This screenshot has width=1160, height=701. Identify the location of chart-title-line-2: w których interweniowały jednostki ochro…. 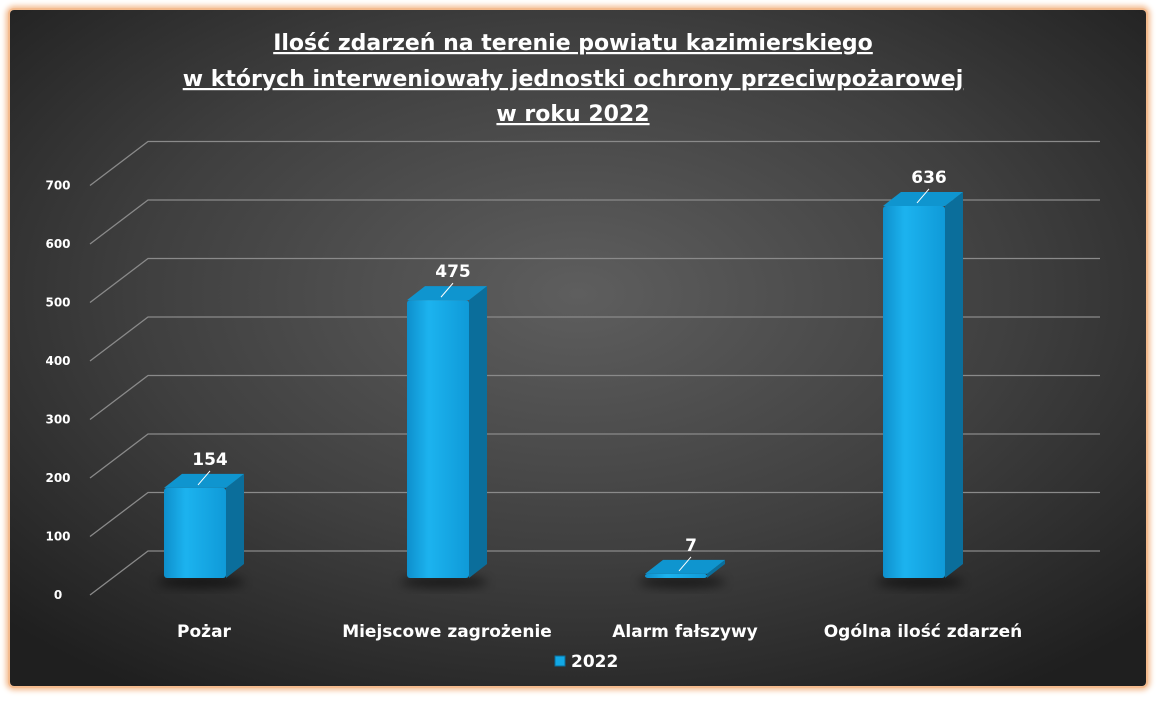
(573, 79).